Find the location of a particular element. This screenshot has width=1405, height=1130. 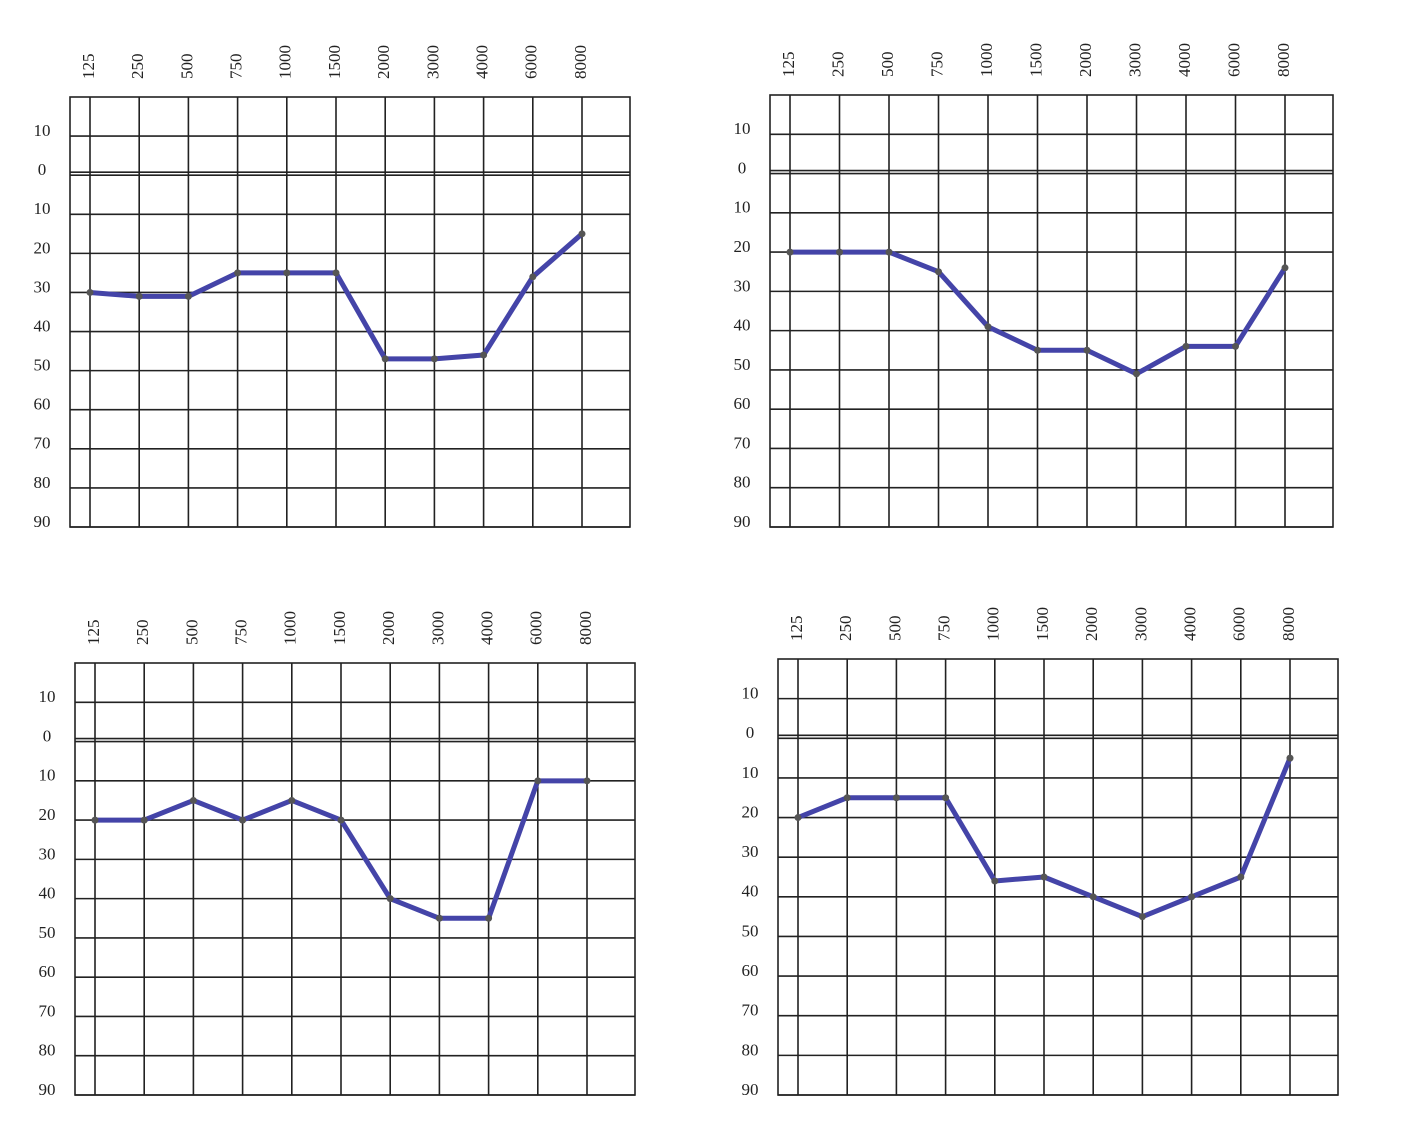

x-tick-label: 2000 is located at coordinates (1091, 624).